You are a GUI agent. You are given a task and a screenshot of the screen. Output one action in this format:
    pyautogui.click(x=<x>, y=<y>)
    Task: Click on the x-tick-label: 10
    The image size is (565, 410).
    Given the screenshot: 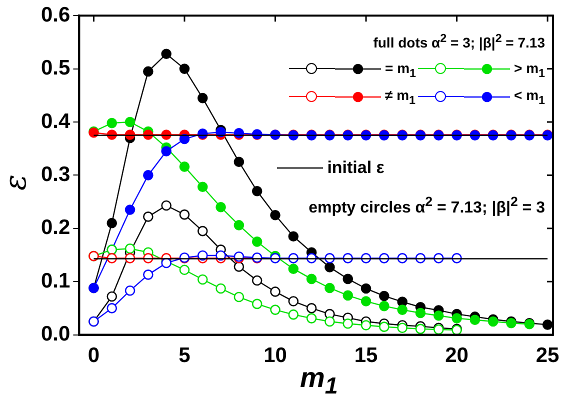 What is the action you would take?
    pyautogui.click(x=275, y=356)
    